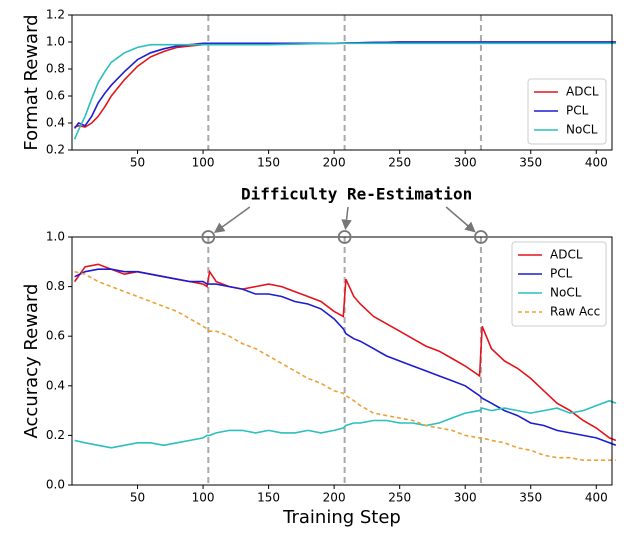 This screenshot has width=627, height=536. Describe the element at coordinates (356, 194) in the screenshot. I see `annotation: Difficulty Re-Estimation` at that location.